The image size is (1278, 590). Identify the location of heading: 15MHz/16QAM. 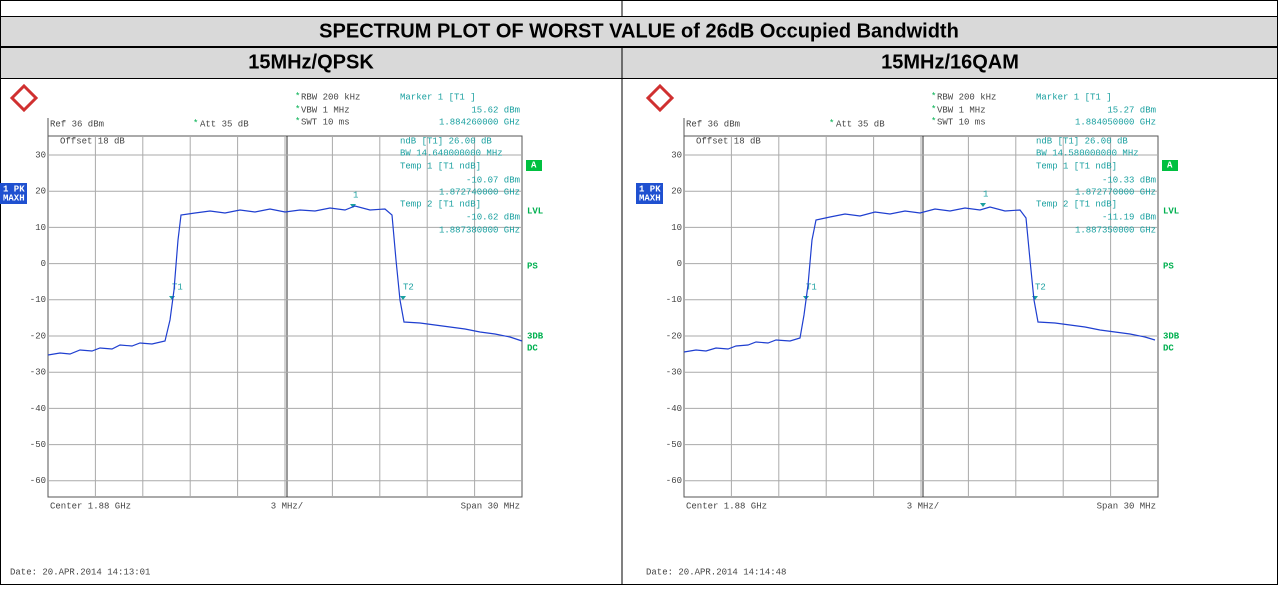
(950, 62).